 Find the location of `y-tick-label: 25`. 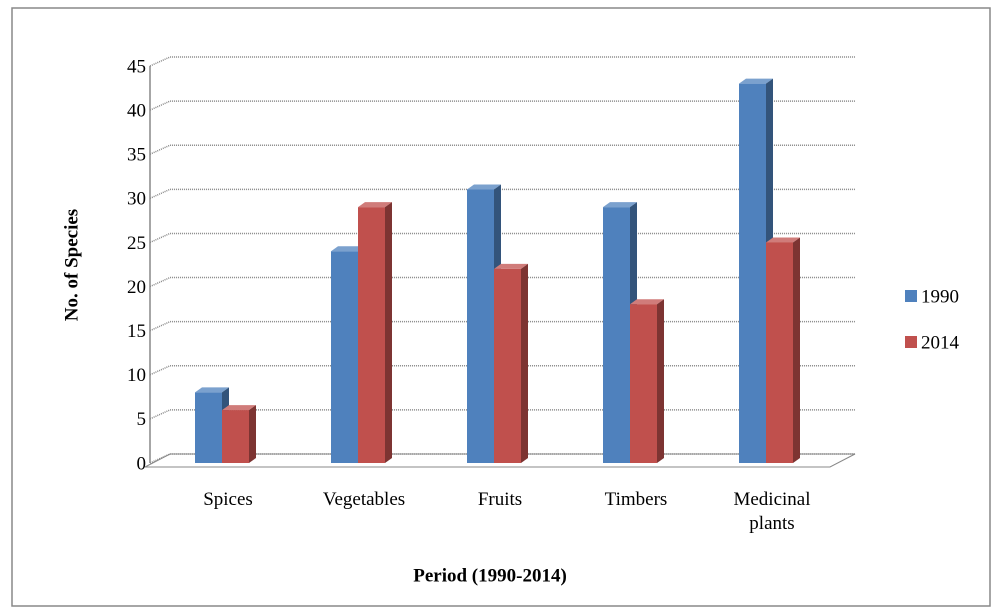

y-tick-label: 25 is located at coordinates (136, 243).